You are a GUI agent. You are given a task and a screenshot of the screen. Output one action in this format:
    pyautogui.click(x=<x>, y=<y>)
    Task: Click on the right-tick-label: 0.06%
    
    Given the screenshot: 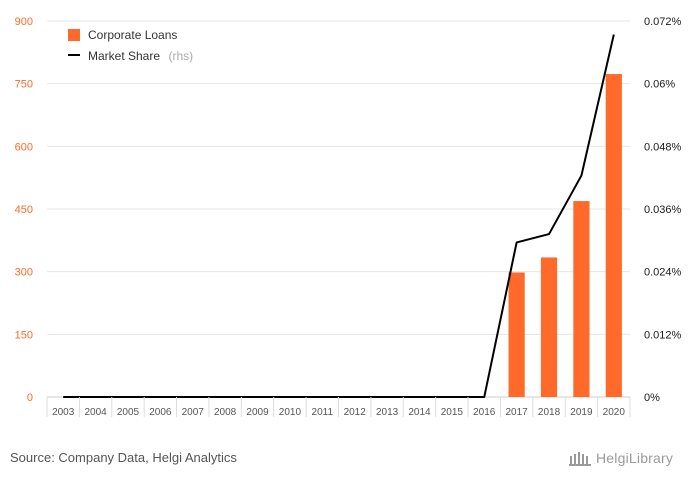 What is the action you would take?
    pyautogui.click(x=659, y=85)
    